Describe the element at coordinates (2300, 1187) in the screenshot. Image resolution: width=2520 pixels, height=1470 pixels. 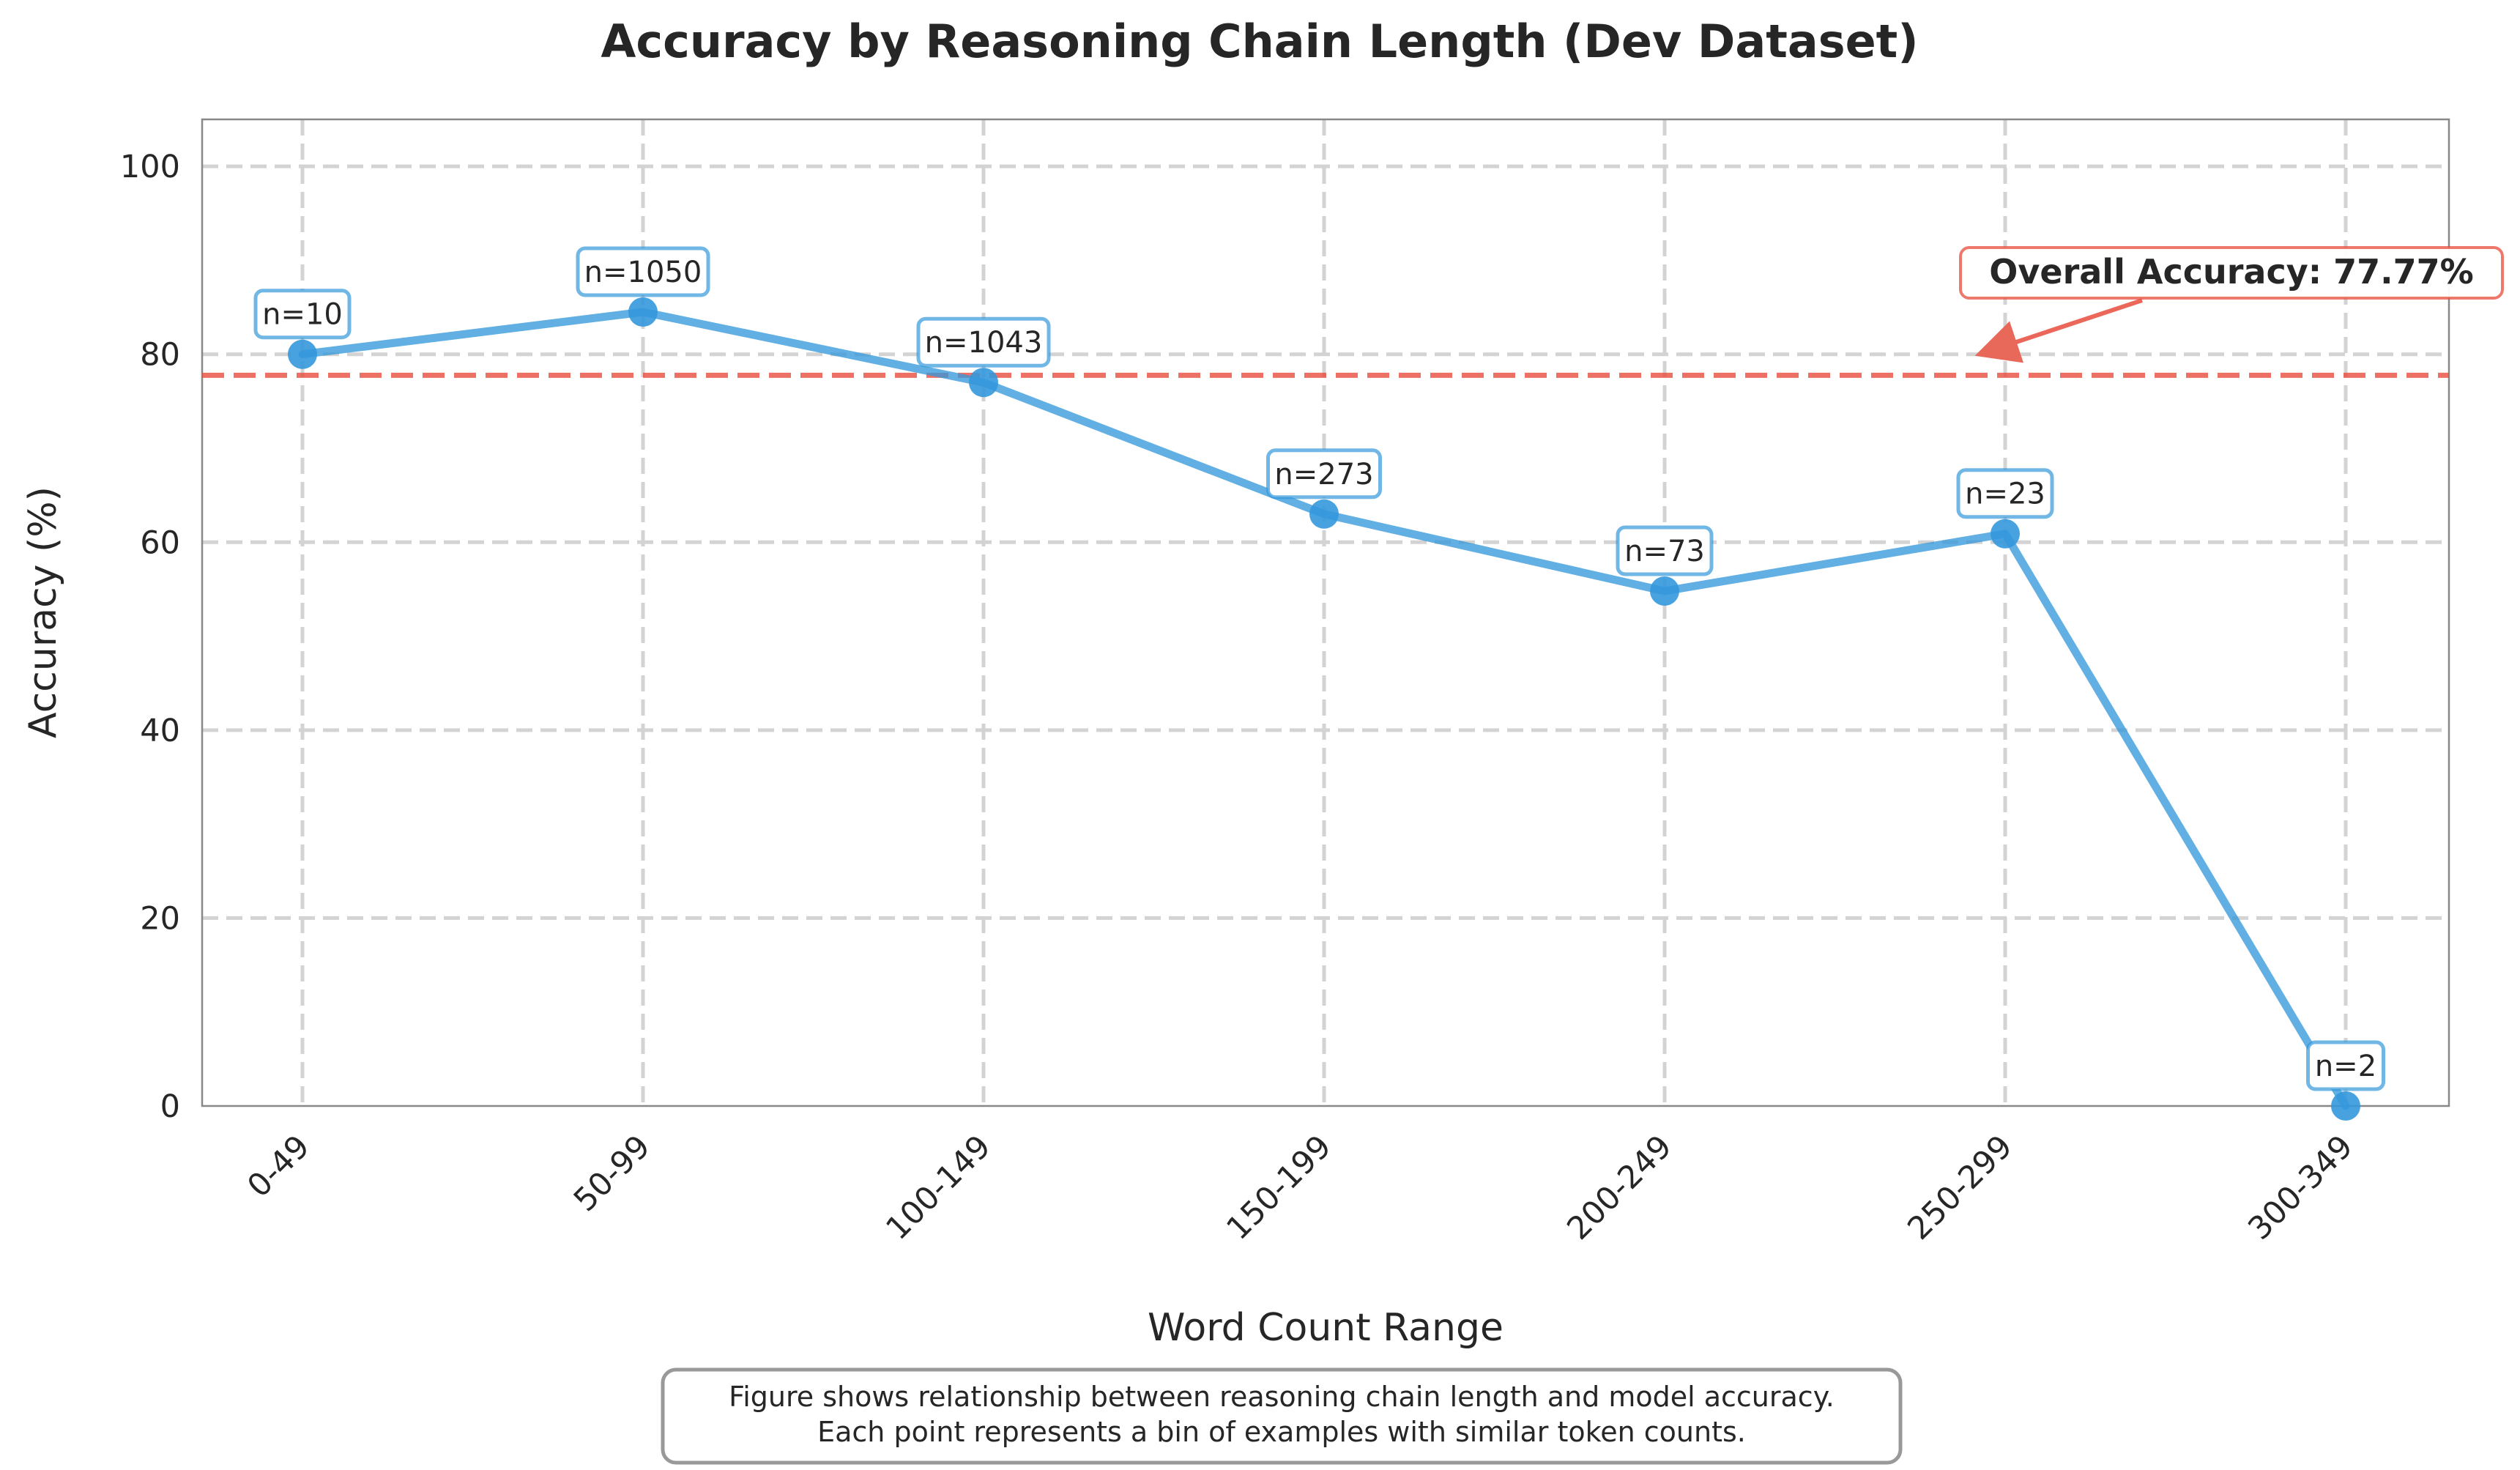
I see `x-tick-label: 300-349` at that location.